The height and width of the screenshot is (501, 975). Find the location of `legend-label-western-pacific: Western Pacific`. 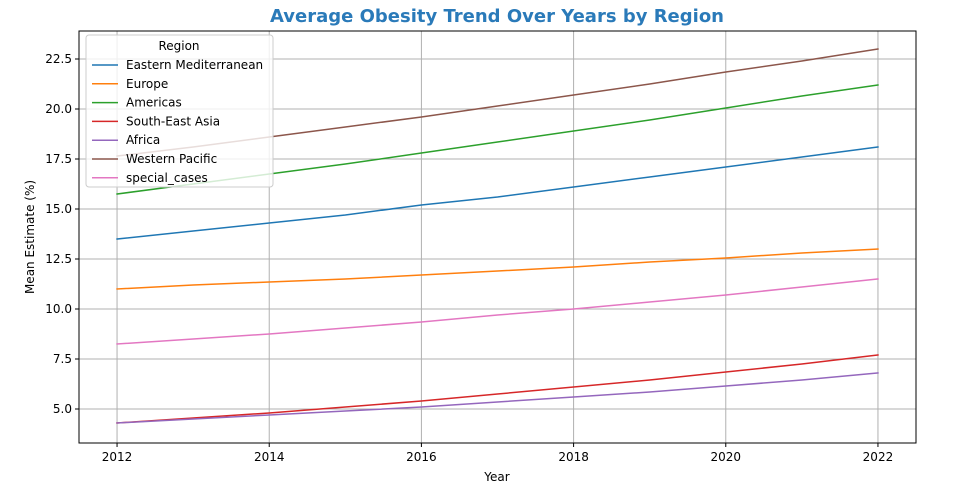

legend-label-western-pacific: Western Pacific is located at coordinates (171, 159).